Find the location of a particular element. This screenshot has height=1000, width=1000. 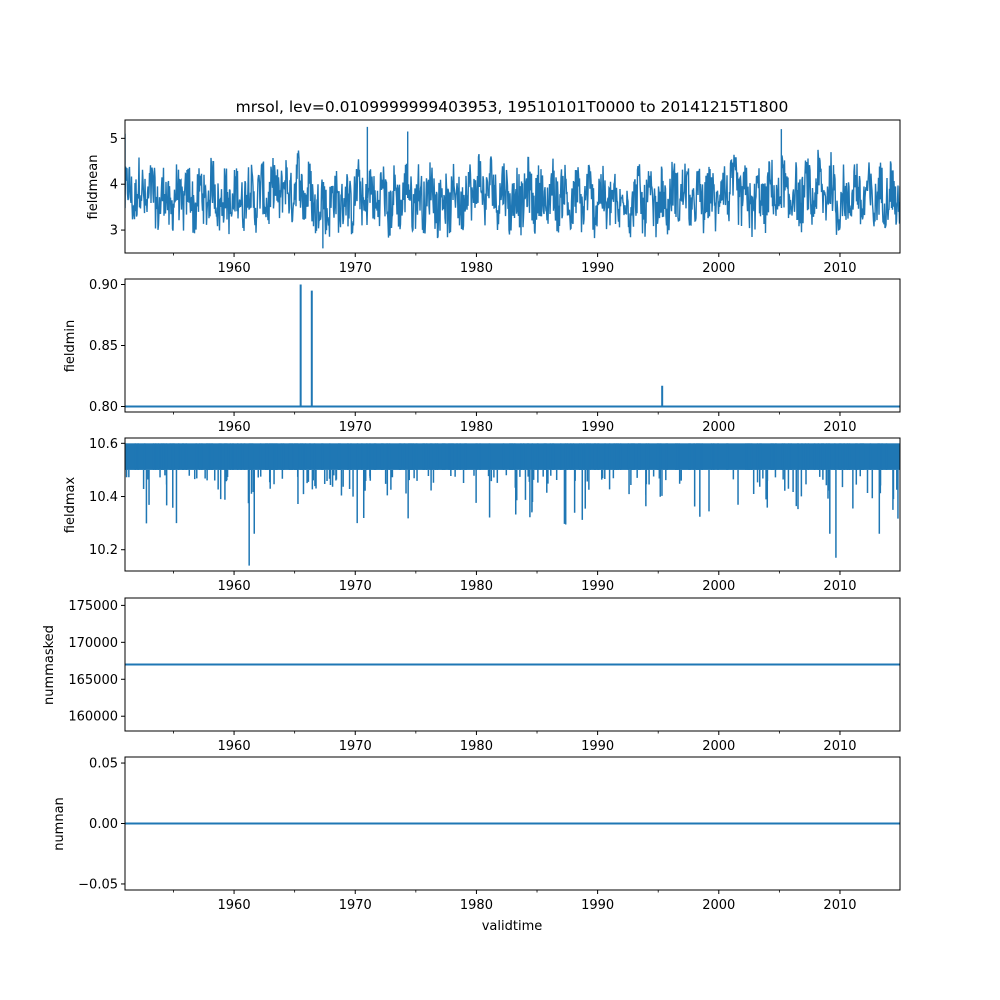

fieldmax-x-tick-label: 2010 is located at coordinates (839, 586).